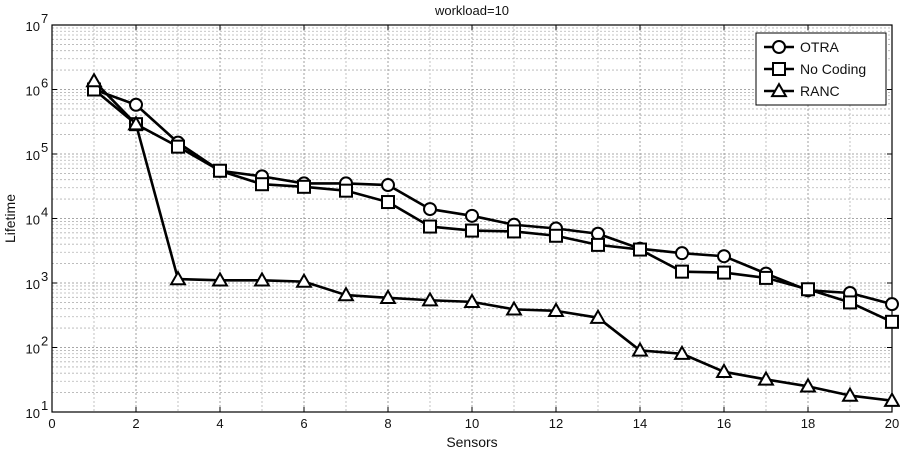 The image size is (900, 452). What do you see at coordinates (44, 212) in the screenshot?
I see `y-tick-exponent: 4` at bounding box center [44, 212].